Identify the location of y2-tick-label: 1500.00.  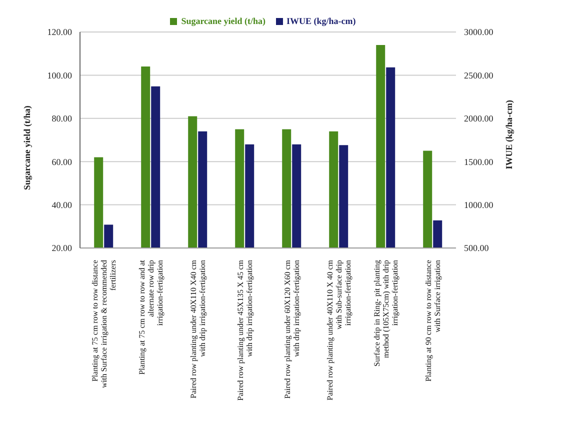
(479, 161).